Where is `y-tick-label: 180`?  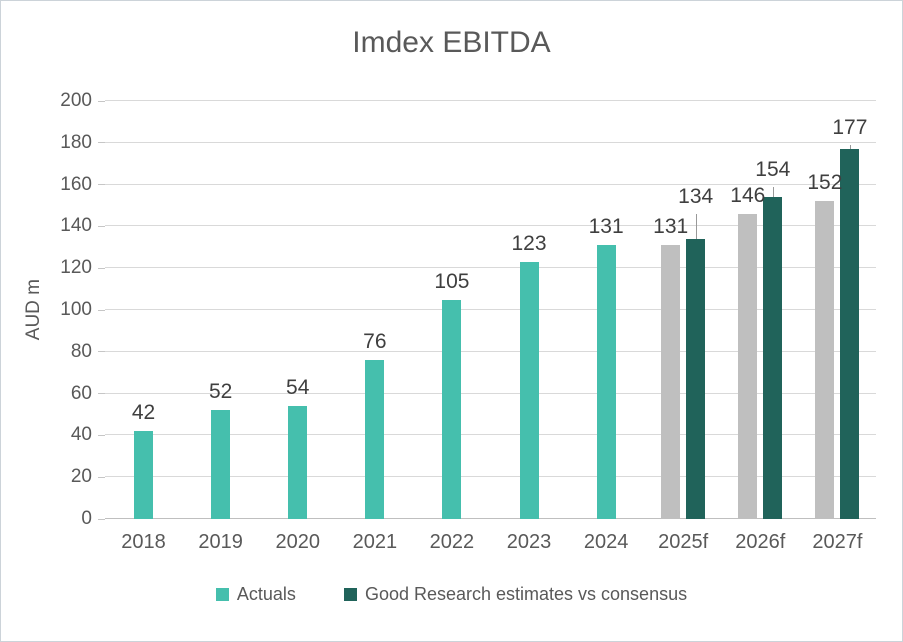
y-tick-label: 180 is located at coordinates (77, 143).